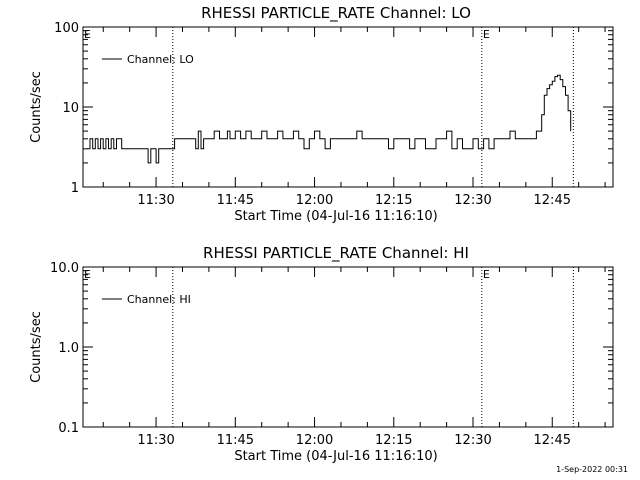 This screenshot has height=480, width=640. Describe the element at coordinates (68, 348) in the screenshot. I see `y-tick-label: 1.0` at that location.